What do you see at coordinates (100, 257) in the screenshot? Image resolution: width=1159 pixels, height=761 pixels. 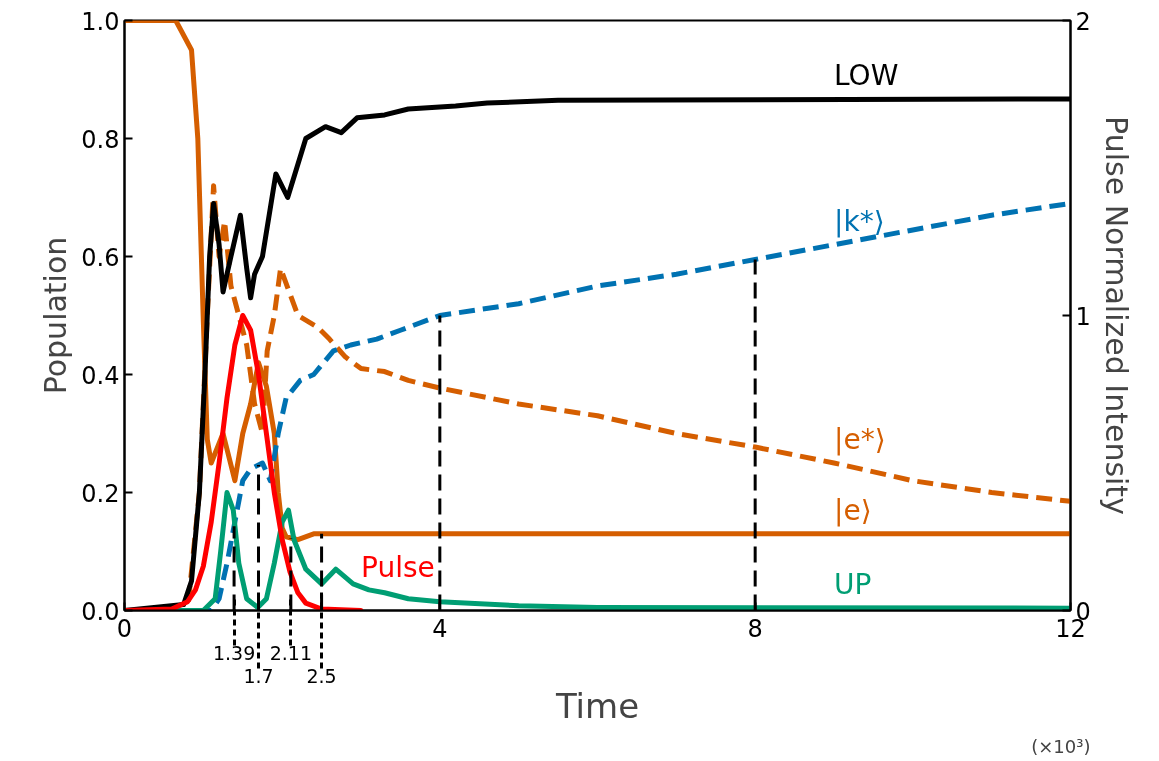 I see `y-tick-label: 0.6` at bounding box center [100, 257].